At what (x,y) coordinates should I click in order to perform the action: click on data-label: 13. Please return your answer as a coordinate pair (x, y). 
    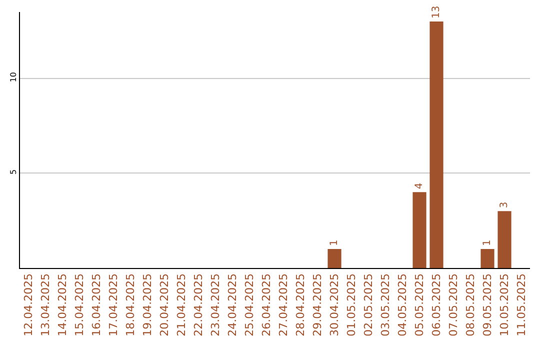
    Looking at the image, I should click on (436, 12).